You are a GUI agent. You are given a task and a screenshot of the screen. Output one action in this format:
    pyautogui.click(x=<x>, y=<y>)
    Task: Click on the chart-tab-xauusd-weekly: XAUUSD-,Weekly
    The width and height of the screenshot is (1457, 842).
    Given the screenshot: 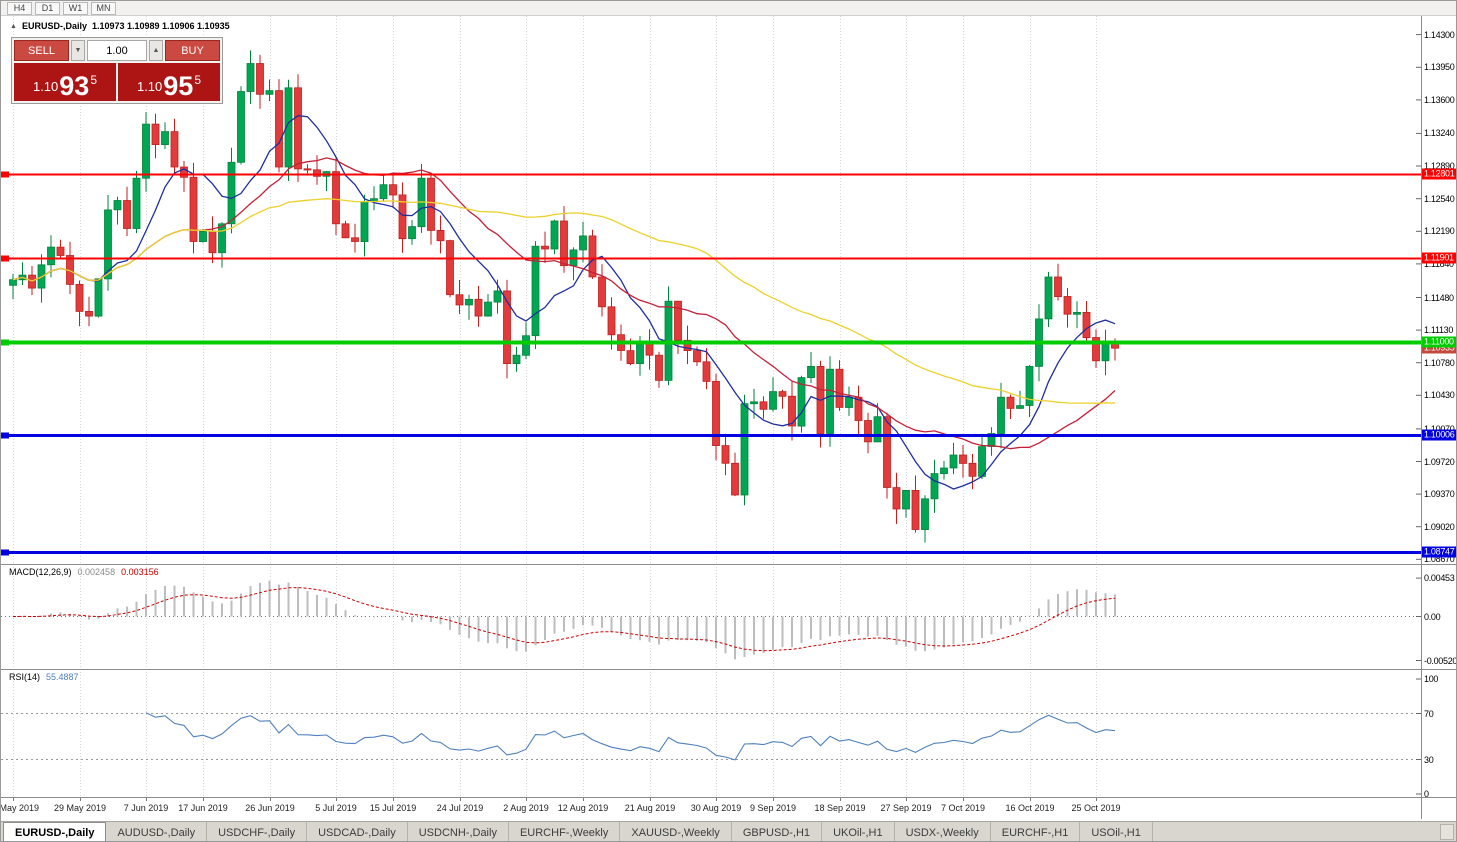 What is the action you would take?
    pyautogui.click(x=676, y=831)
    